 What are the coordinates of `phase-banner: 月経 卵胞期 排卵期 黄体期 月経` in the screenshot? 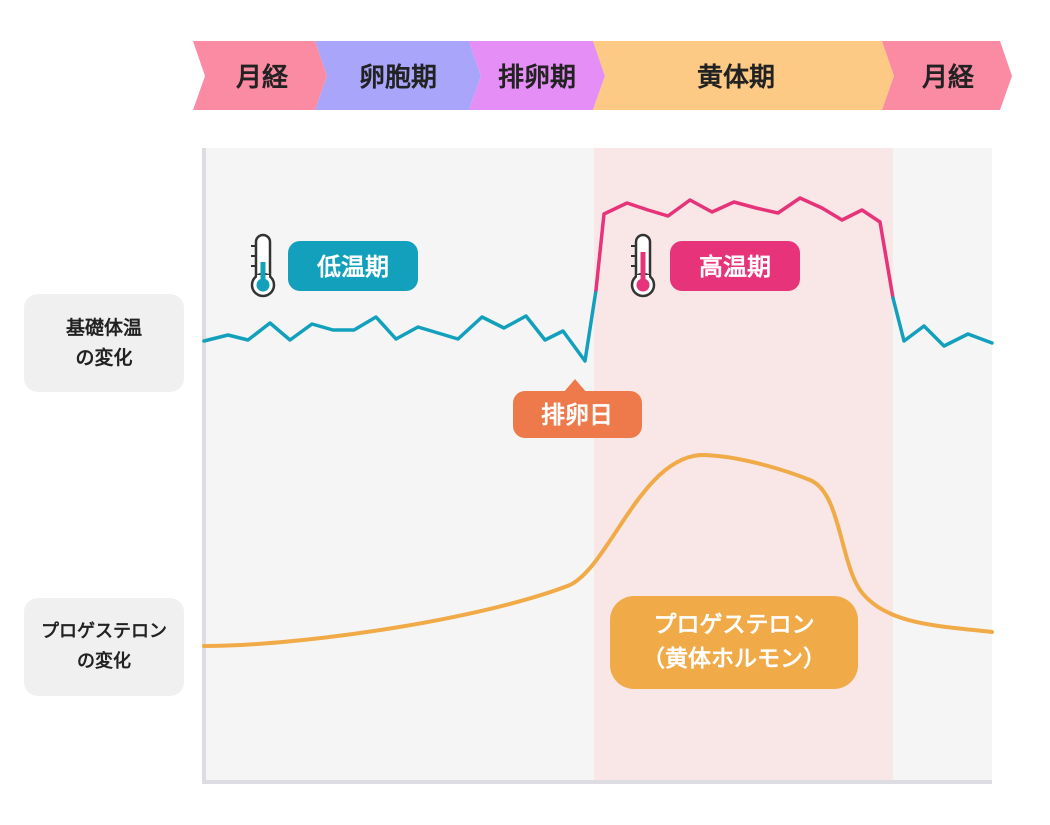 It's located at (602, 75).